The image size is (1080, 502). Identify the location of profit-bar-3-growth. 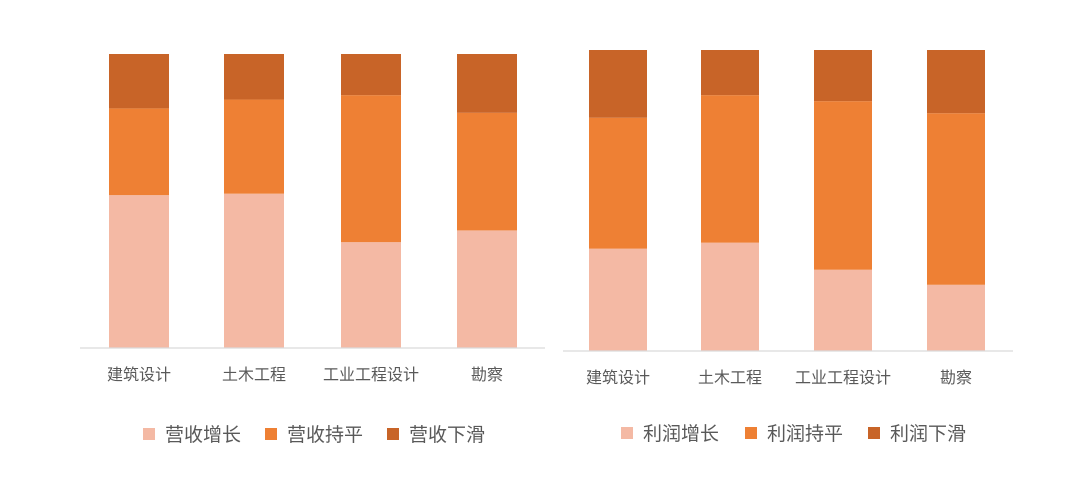
(843, 310).